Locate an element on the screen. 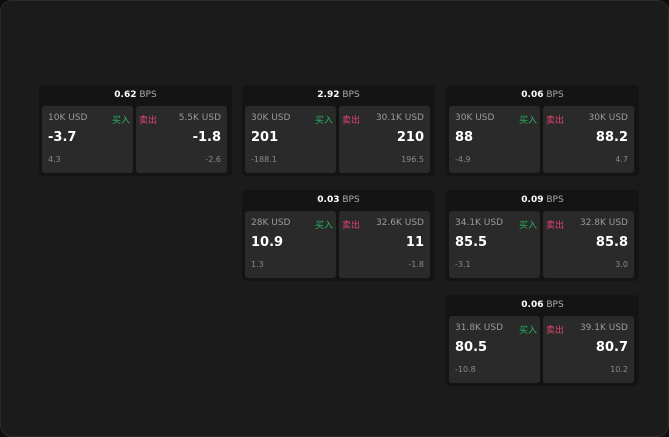 Image resolution: width=669 pixels, height=437 pixels. ask-amount: 30K USD is located at coordinates (608, 118).